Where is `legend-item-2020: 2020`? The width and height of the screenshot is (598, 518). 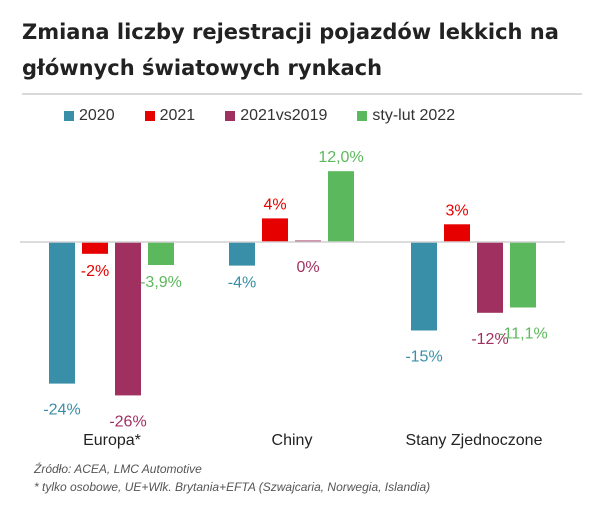
legend-item-2020: 2020 is located at coordinates (89, 116).